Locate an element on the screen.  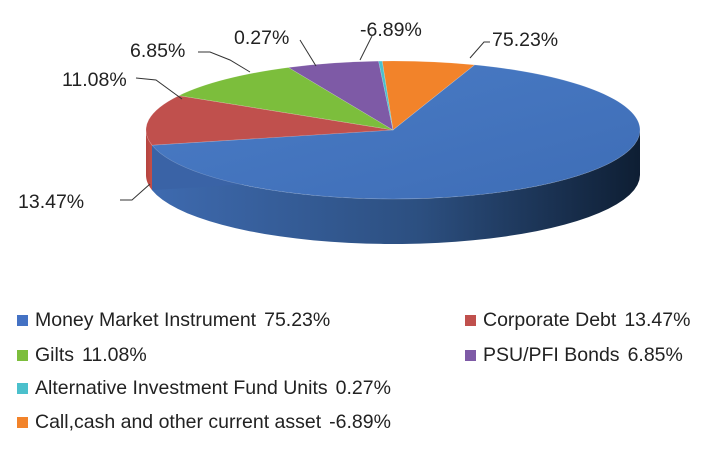
legend-item-call-cash: Call,cash and other current asset -6.89% is located at coordinates (204, 422).